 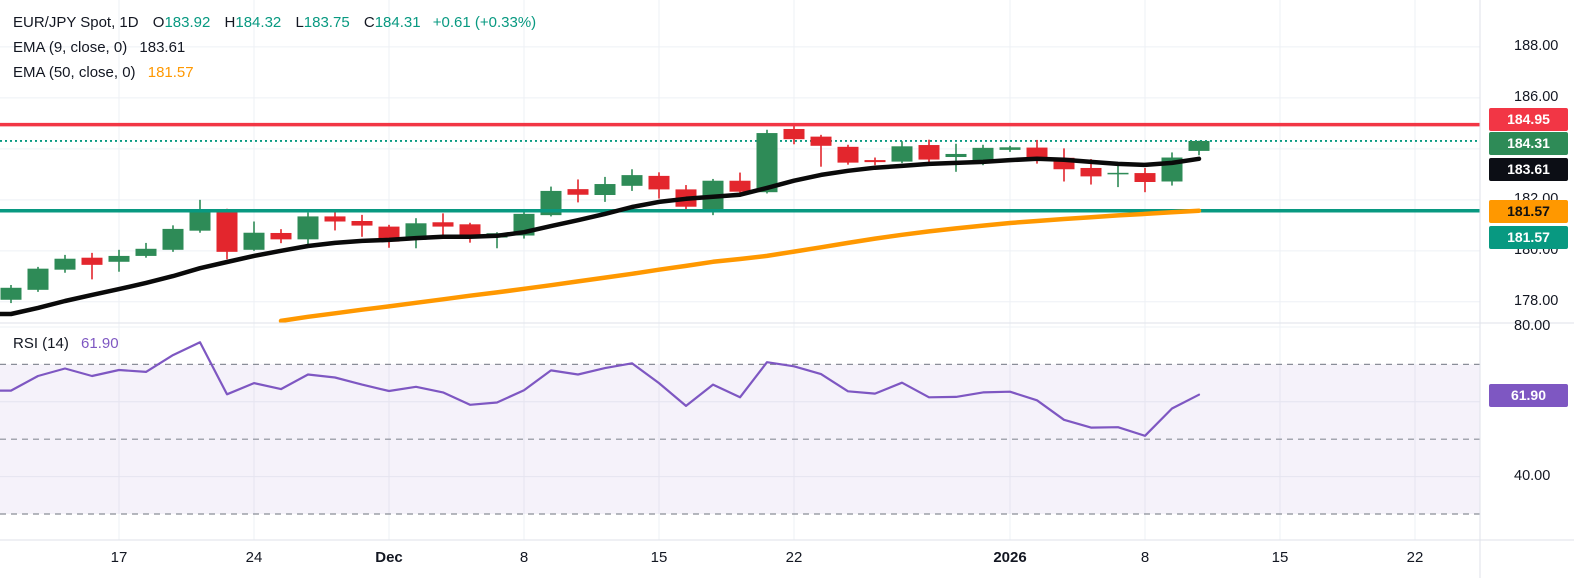 I want to click on ema50-price-badge: 181.57, so click(x=1528, y=211).